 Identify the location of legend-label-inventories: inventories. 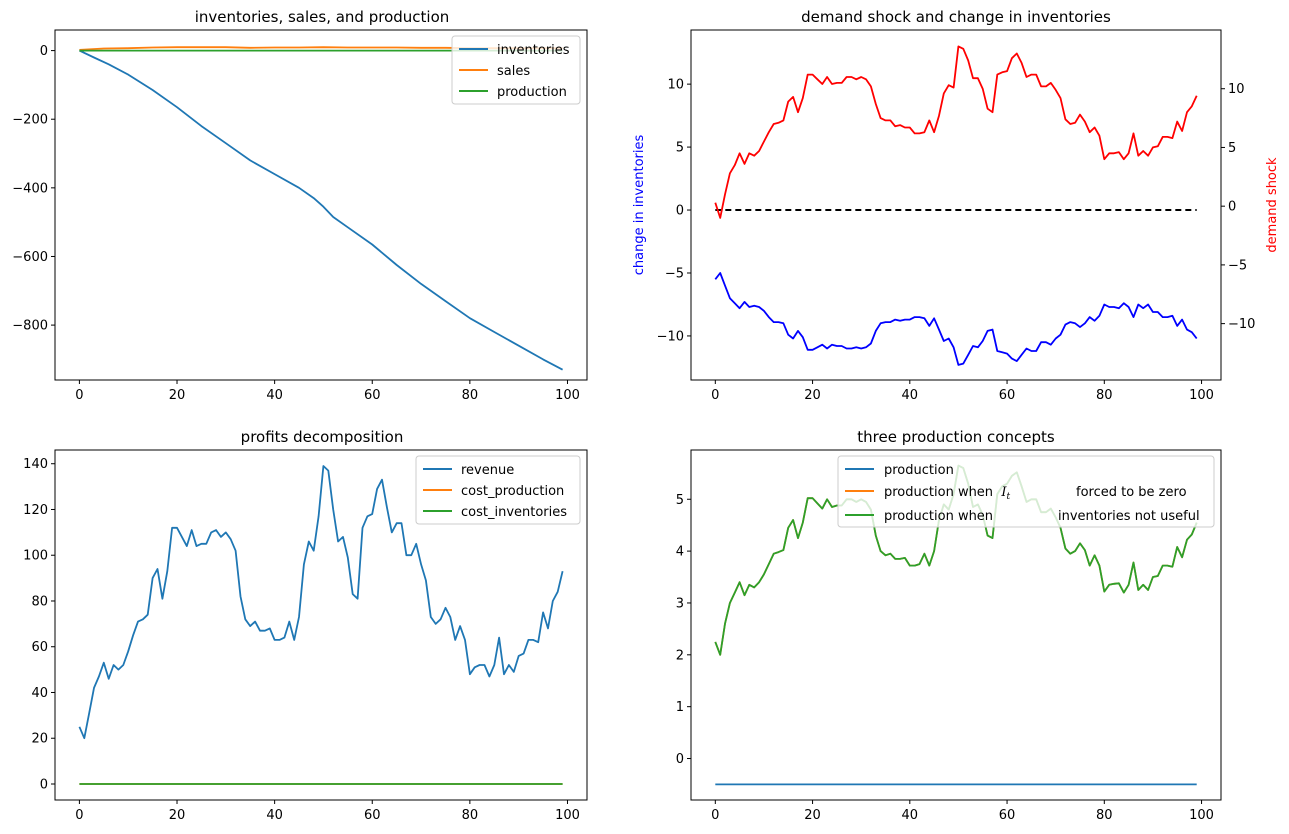
(533, 50).